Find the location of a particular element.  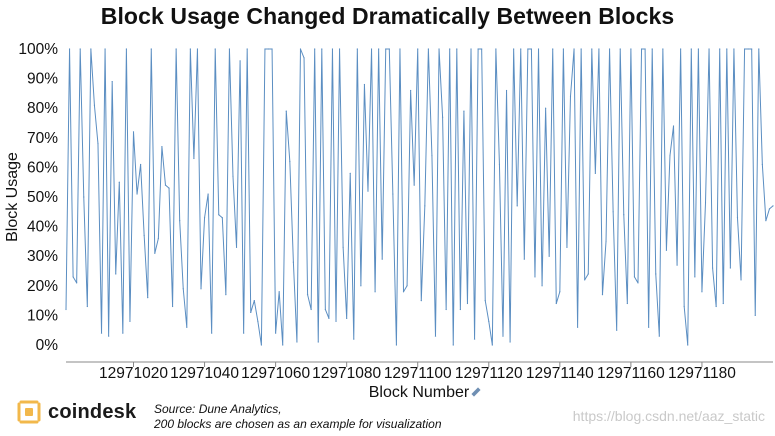

y-tick-label: 30% is located at coordinates (42, 256).